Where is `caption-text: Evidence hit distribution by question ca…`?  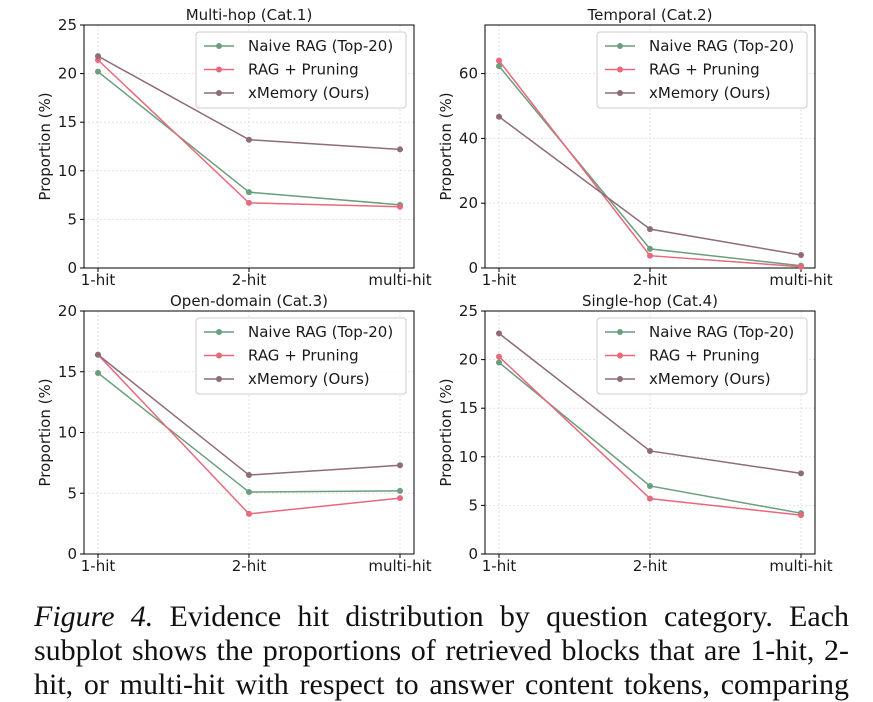
caption-text: Evidence hit distribution by question ca… is located at coordinates (442, 650).